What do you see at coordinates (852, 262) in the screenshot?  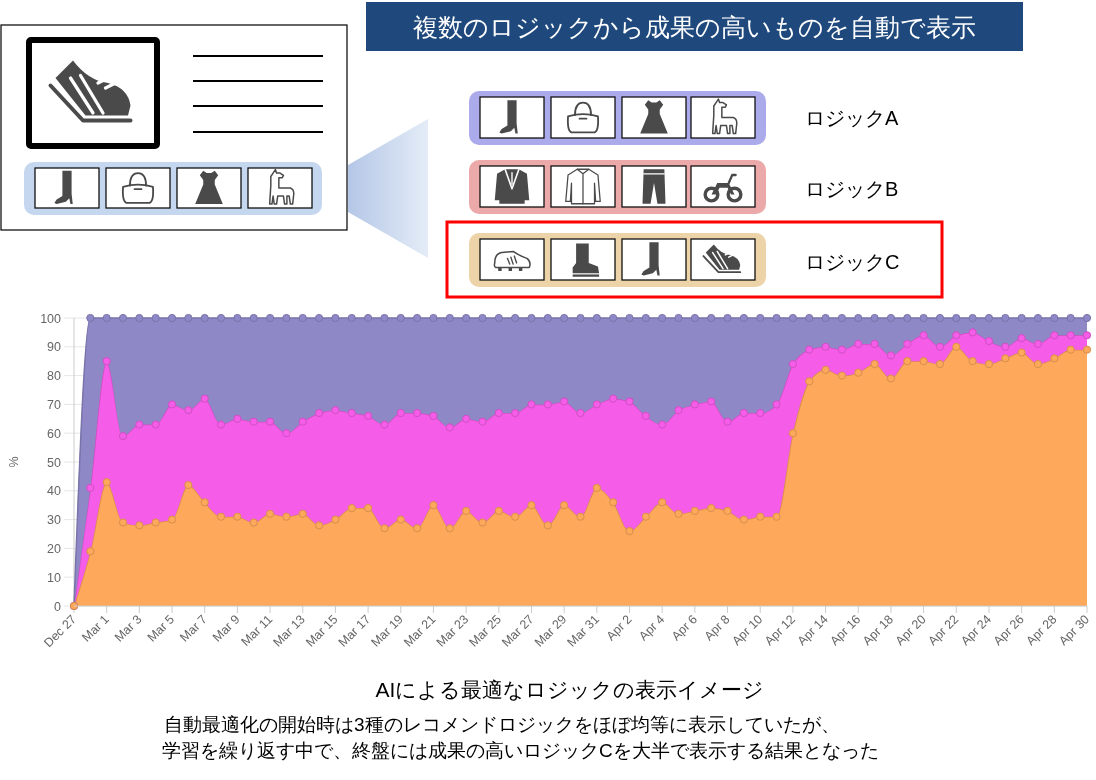 I see `text: ロジックC` at bounding box center [852, 262].